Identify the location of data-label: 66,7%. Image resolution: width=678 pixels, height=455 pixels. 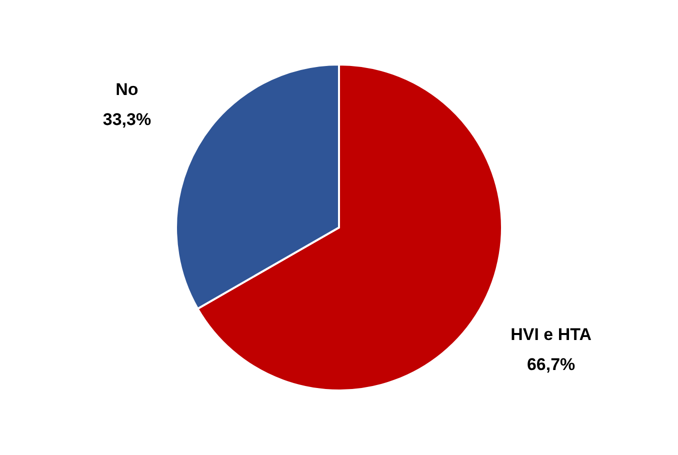
(551, 364).